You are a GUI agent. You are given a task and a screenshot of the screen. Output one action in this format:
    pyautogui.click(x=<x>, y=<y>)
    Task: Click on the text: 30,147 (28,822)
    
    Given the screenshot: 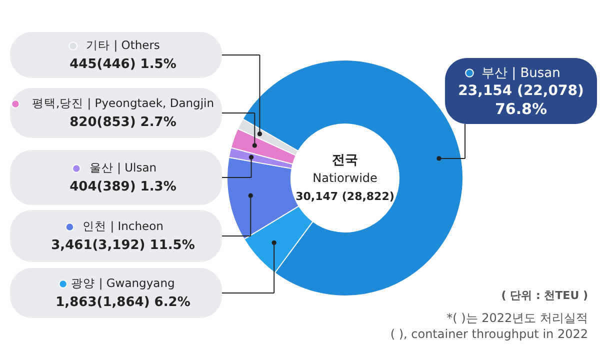 What is the action you would take?
    pyautogui.click(x=345, y=196)
    